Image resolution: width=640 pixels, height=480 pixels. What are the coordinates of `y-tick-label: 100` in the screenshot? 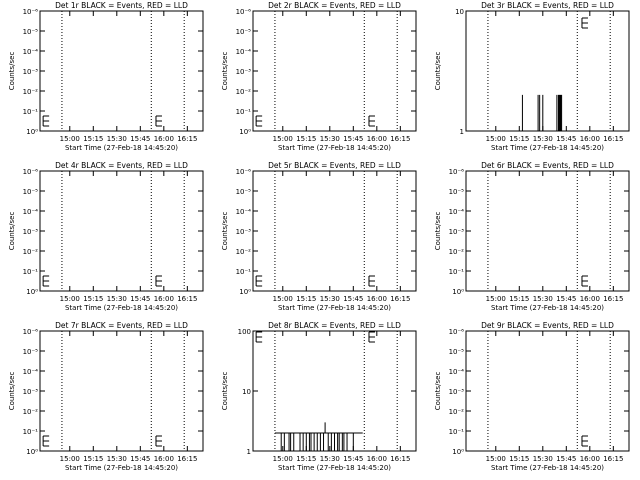 It's located at (244, 332).